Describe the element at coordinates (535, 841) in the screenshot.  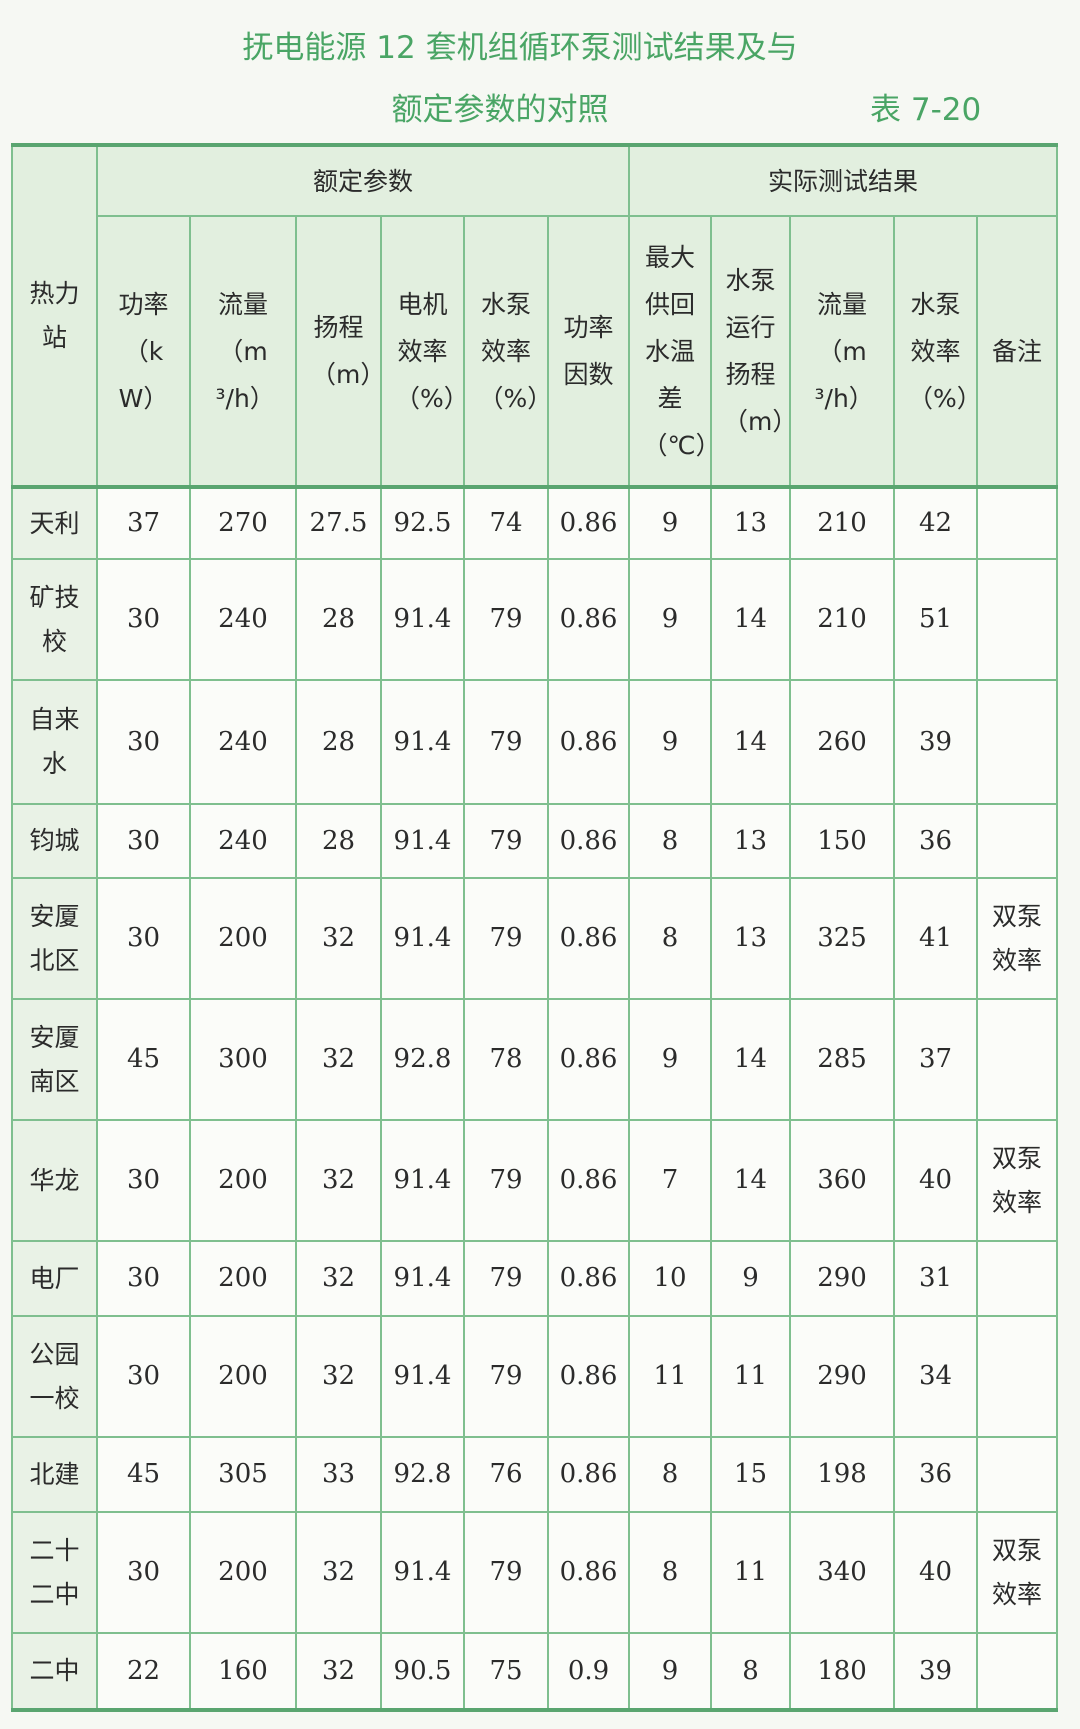
I see `table-row: 钧城 30 240 28 91.4 79 0.86 8 13 150 36` at that location.